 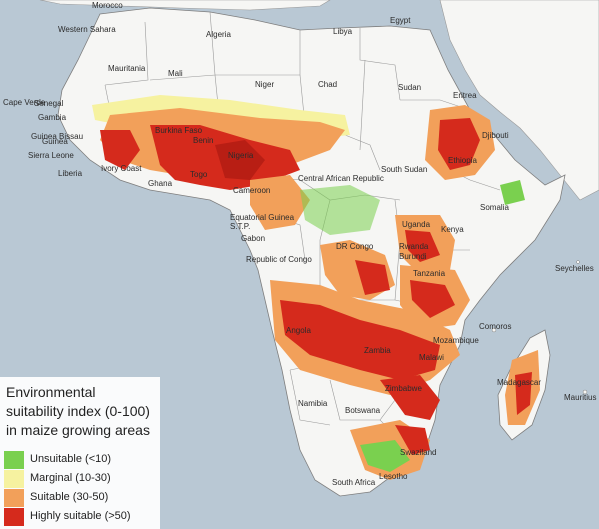 What do you see at coordinates (431, 357) in the screenshot?
I see `label-malawi: Malawi` at bounding box center [431, 357].